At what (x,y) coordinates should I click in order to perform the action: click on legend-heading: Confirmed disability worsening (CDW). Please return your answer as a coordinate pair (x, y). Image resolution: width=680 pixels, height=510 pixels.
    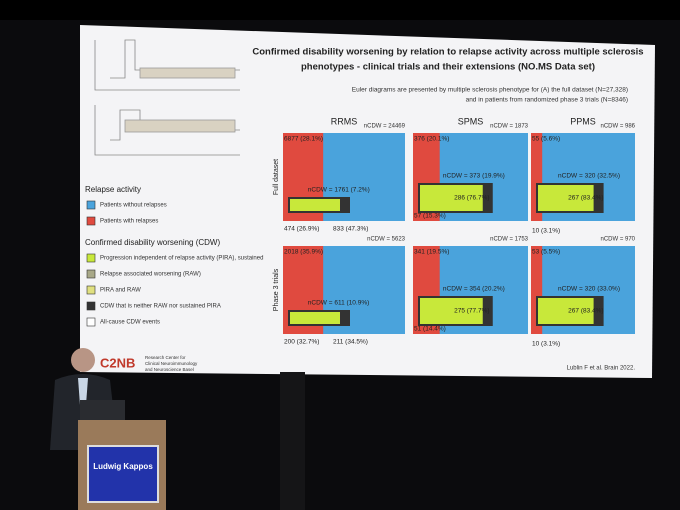
    Looking at the image, I should click on (152, 242).